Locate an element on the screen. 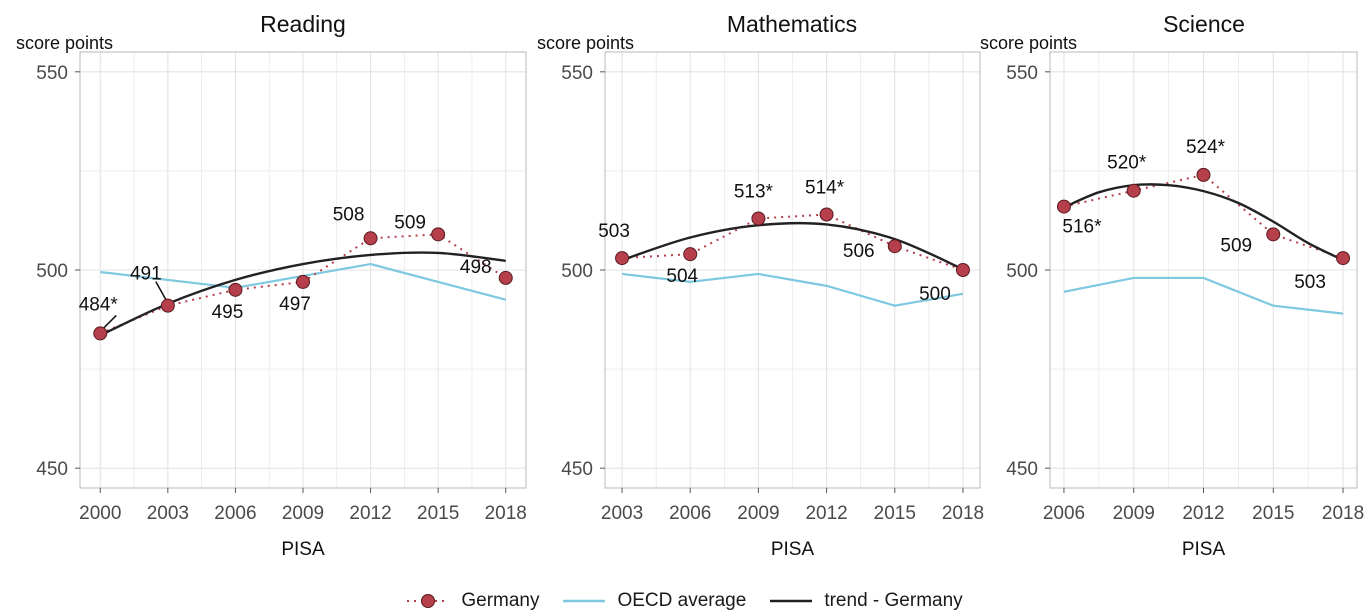 The image size is (1368, 615). legend-item-germany: Germany is located at coordinates (472, 601).